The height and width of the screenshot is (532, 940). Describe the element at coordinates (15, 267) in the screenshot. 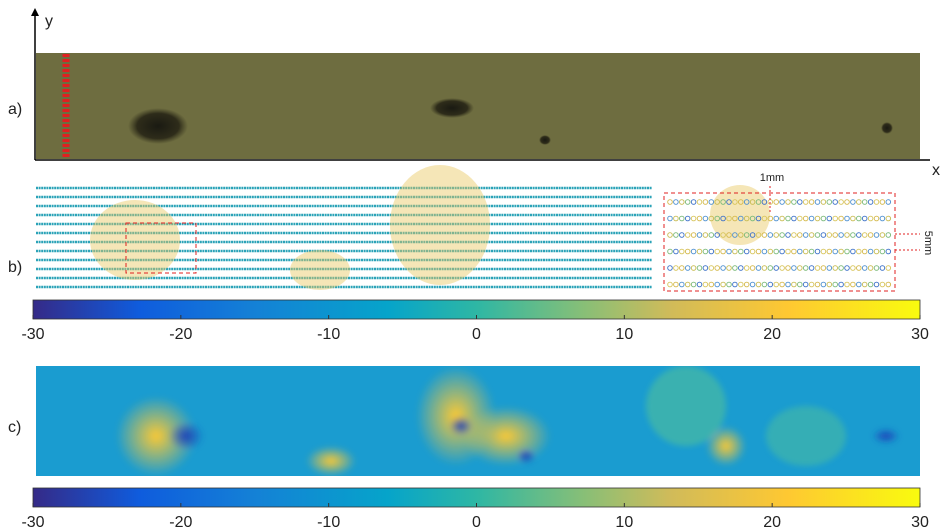

I see `panel-label: b)` at that location.